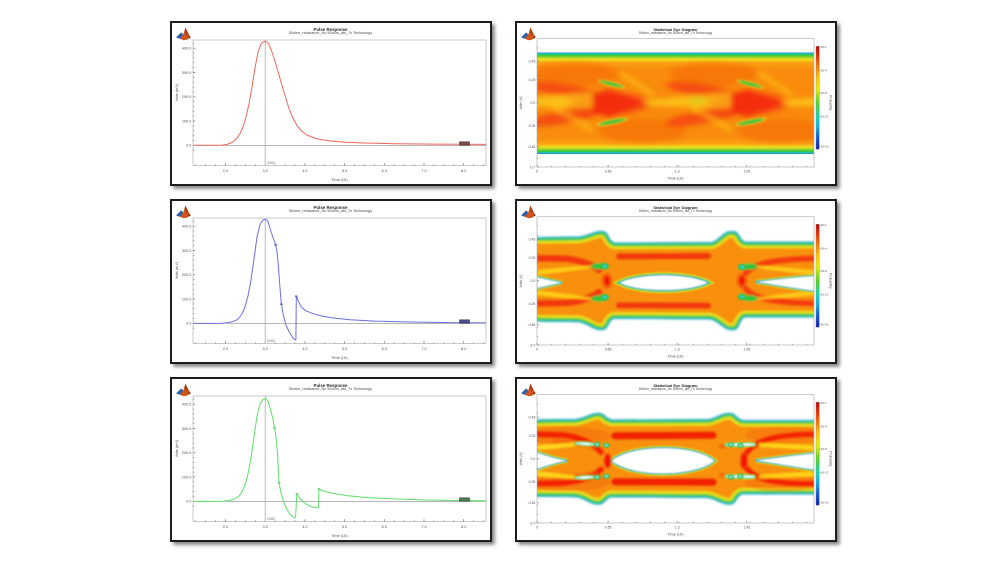 The width and height of the screenshot is (1000, 562). Describe the element at coordinates (531, 304) in the screenshot. I see `svg-text: -0.25` at that location.